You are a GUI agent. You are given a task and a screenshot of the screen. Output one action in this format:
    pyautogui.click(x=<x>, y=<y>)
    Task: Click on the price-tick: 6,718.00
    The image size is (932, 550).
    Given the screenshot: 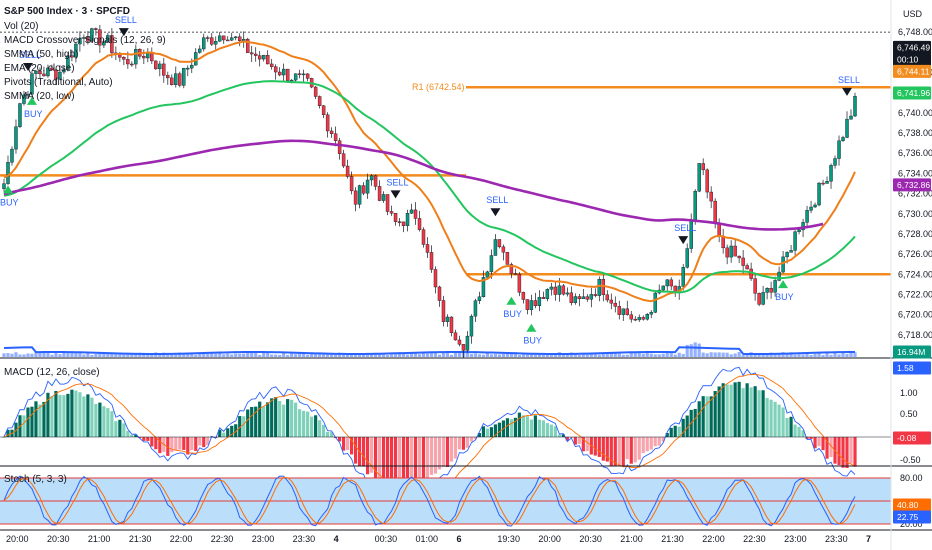 What is the action you would take?
    pyautogui.click(x=915, y=335)
    